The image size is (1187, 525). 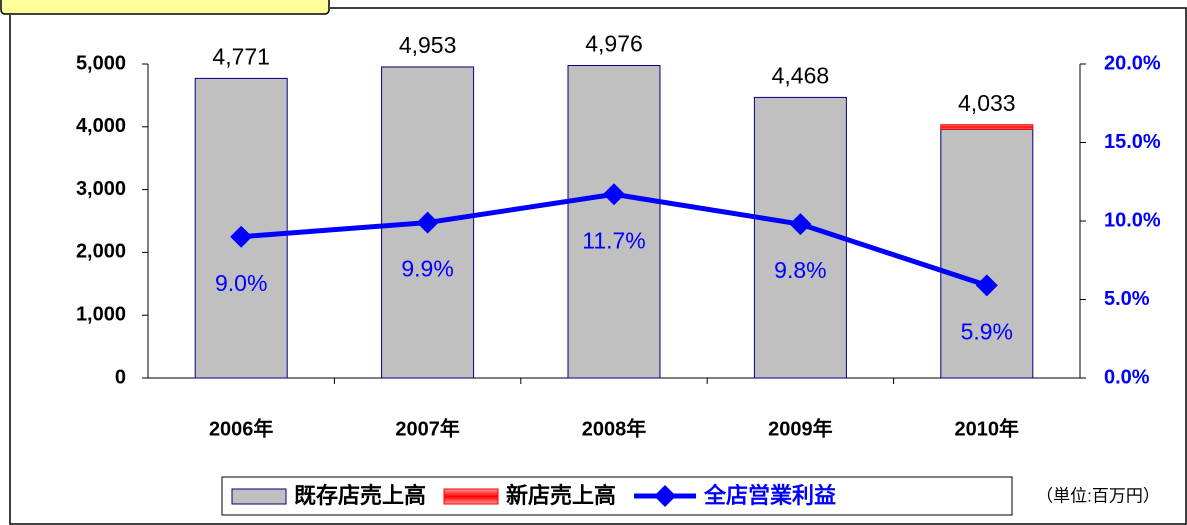 I want to click on legend-marker, so click(x=665, y=496).